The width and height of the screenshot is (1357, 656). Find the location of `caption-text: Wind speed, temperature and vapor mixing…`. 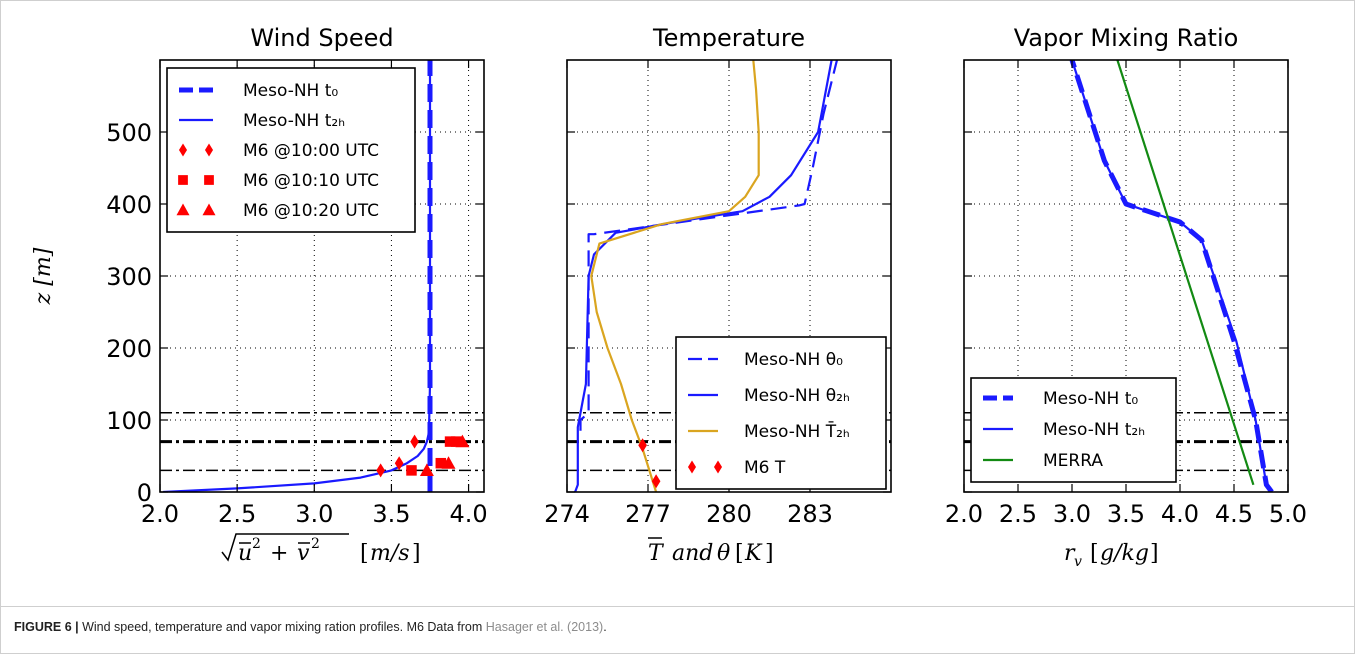

caption-text: Wind speed, temperature and vapor mixing… is located at coordinates (282, 627).